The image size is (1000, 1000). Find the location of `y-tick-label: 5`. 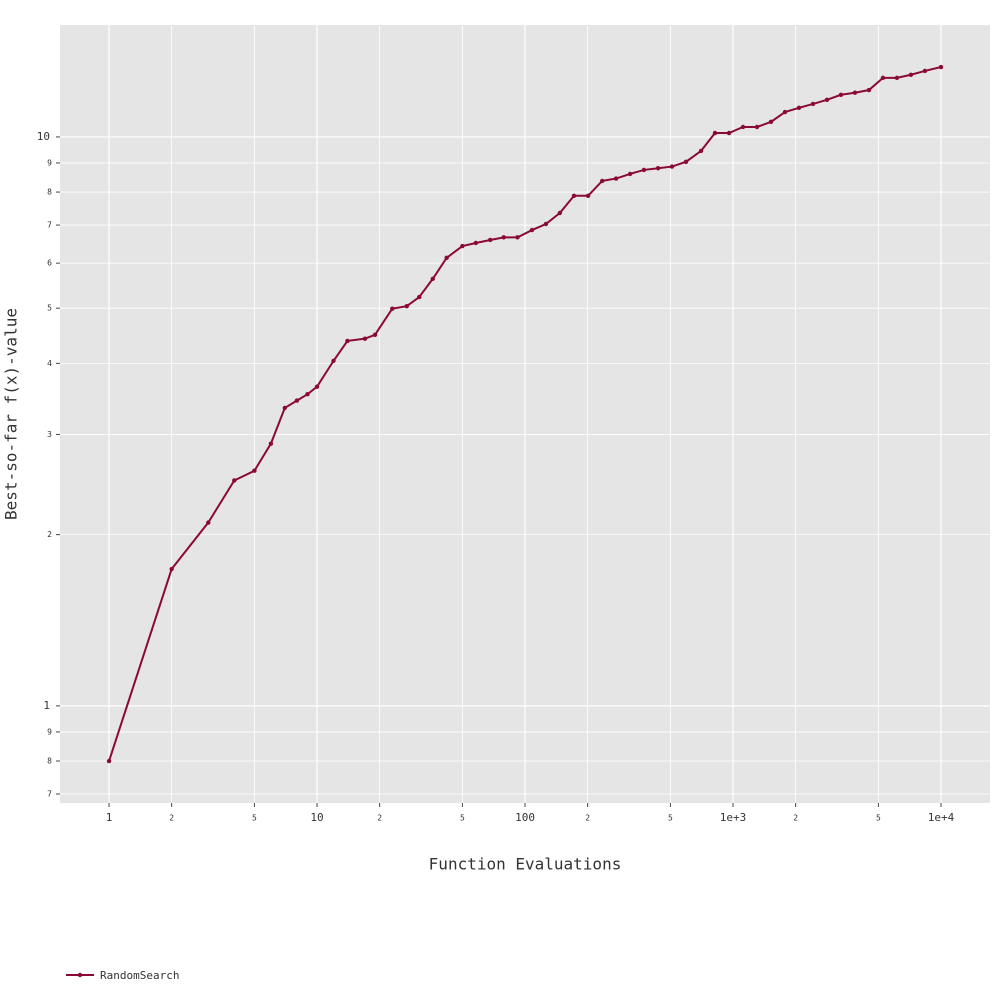

y-tick-label: 5 is located at coordinates (49, 308).